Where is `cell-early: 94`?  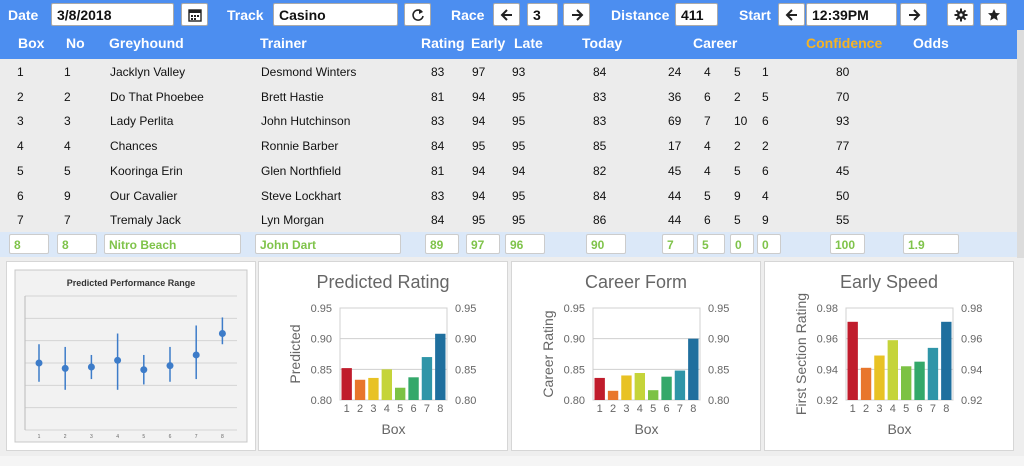
cell-early: 94 is located at coordinates (479, 195).